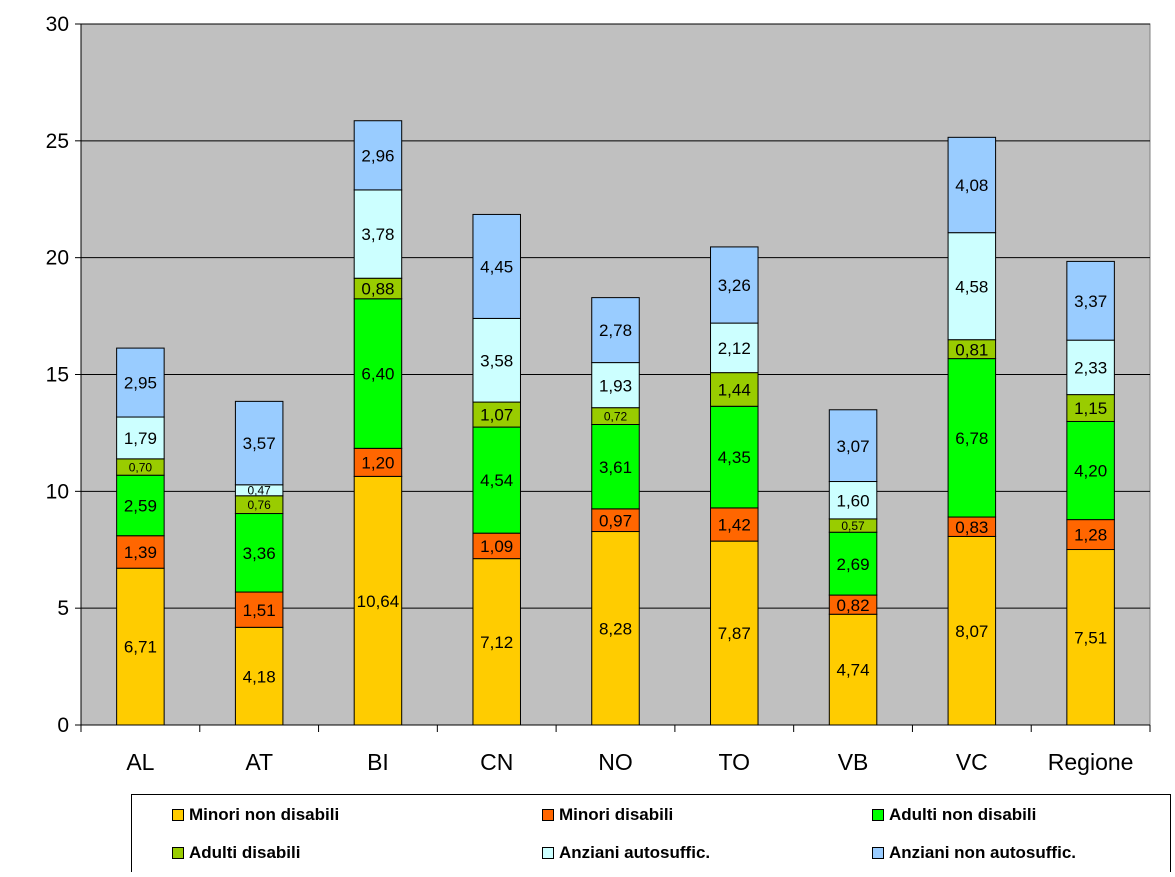 Image resolution: width=1175 pixels, height=877 pixels. Describe the element at coordinates (63, 608) in the screenshot. I see `y-tick-label: 5` at that location.